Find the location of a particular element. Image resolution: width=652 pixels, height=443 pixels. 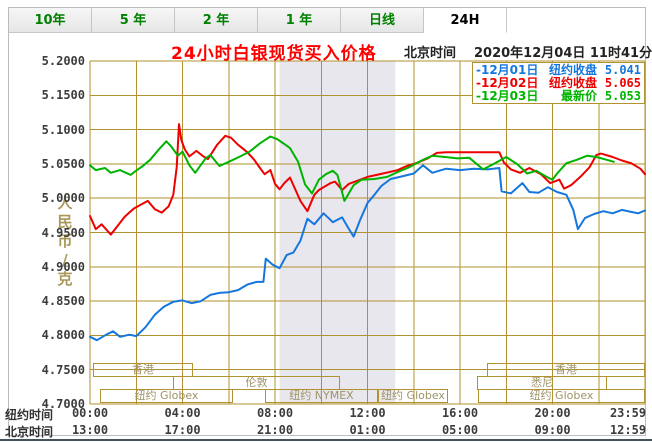

y-tick-label: 5.0500 is located at coordinates (63, 163).